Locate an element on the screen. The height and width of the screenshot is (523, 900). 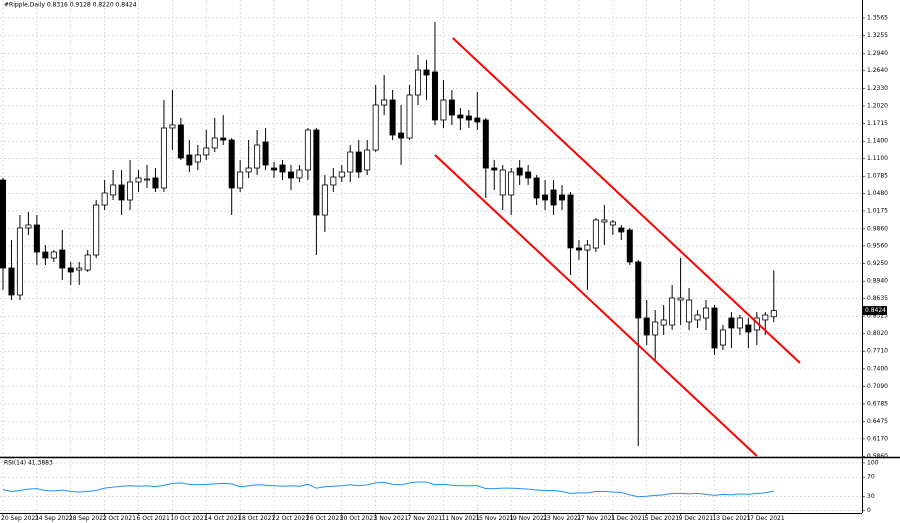
current-price-box is located at coordinates (875, 311).